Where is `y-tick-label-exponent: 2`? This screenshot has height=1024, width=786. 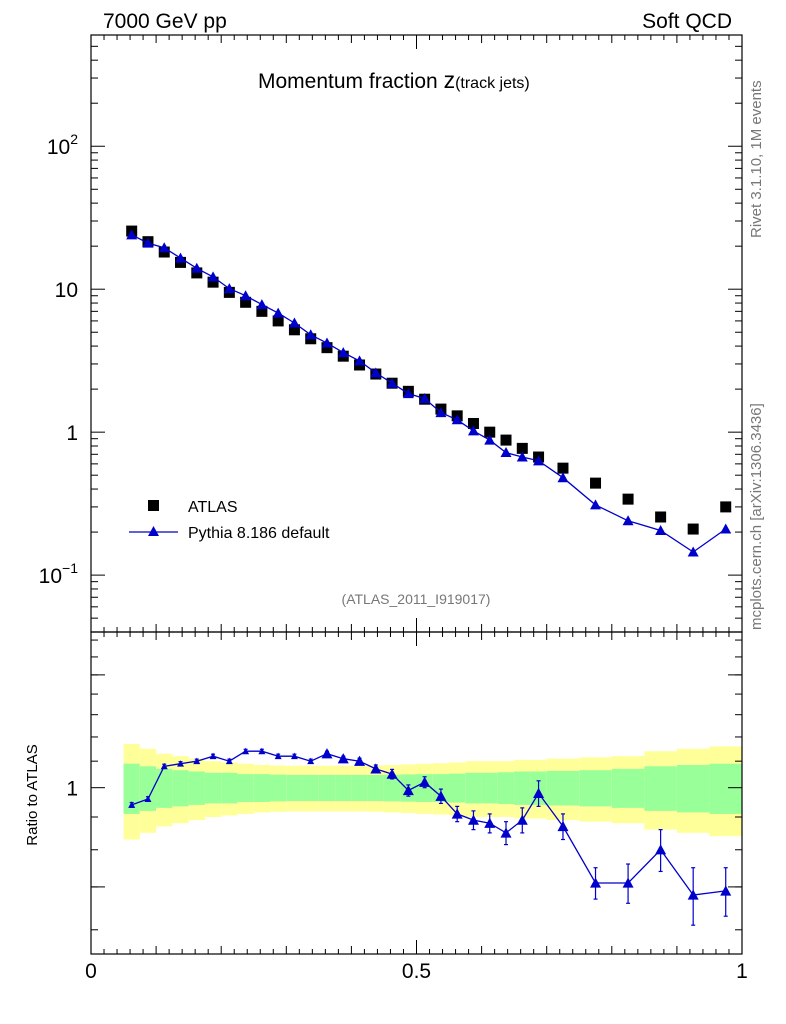
y-tick-label-exponent: 2 is located at coordinates (74, 139).